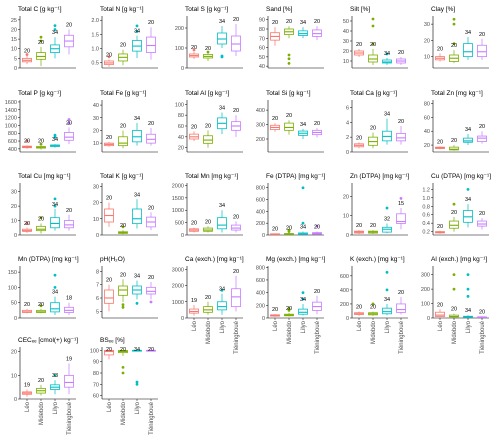 The image size is (500, 444). I want to click on y-tick-label: 50, so click(262, 58).